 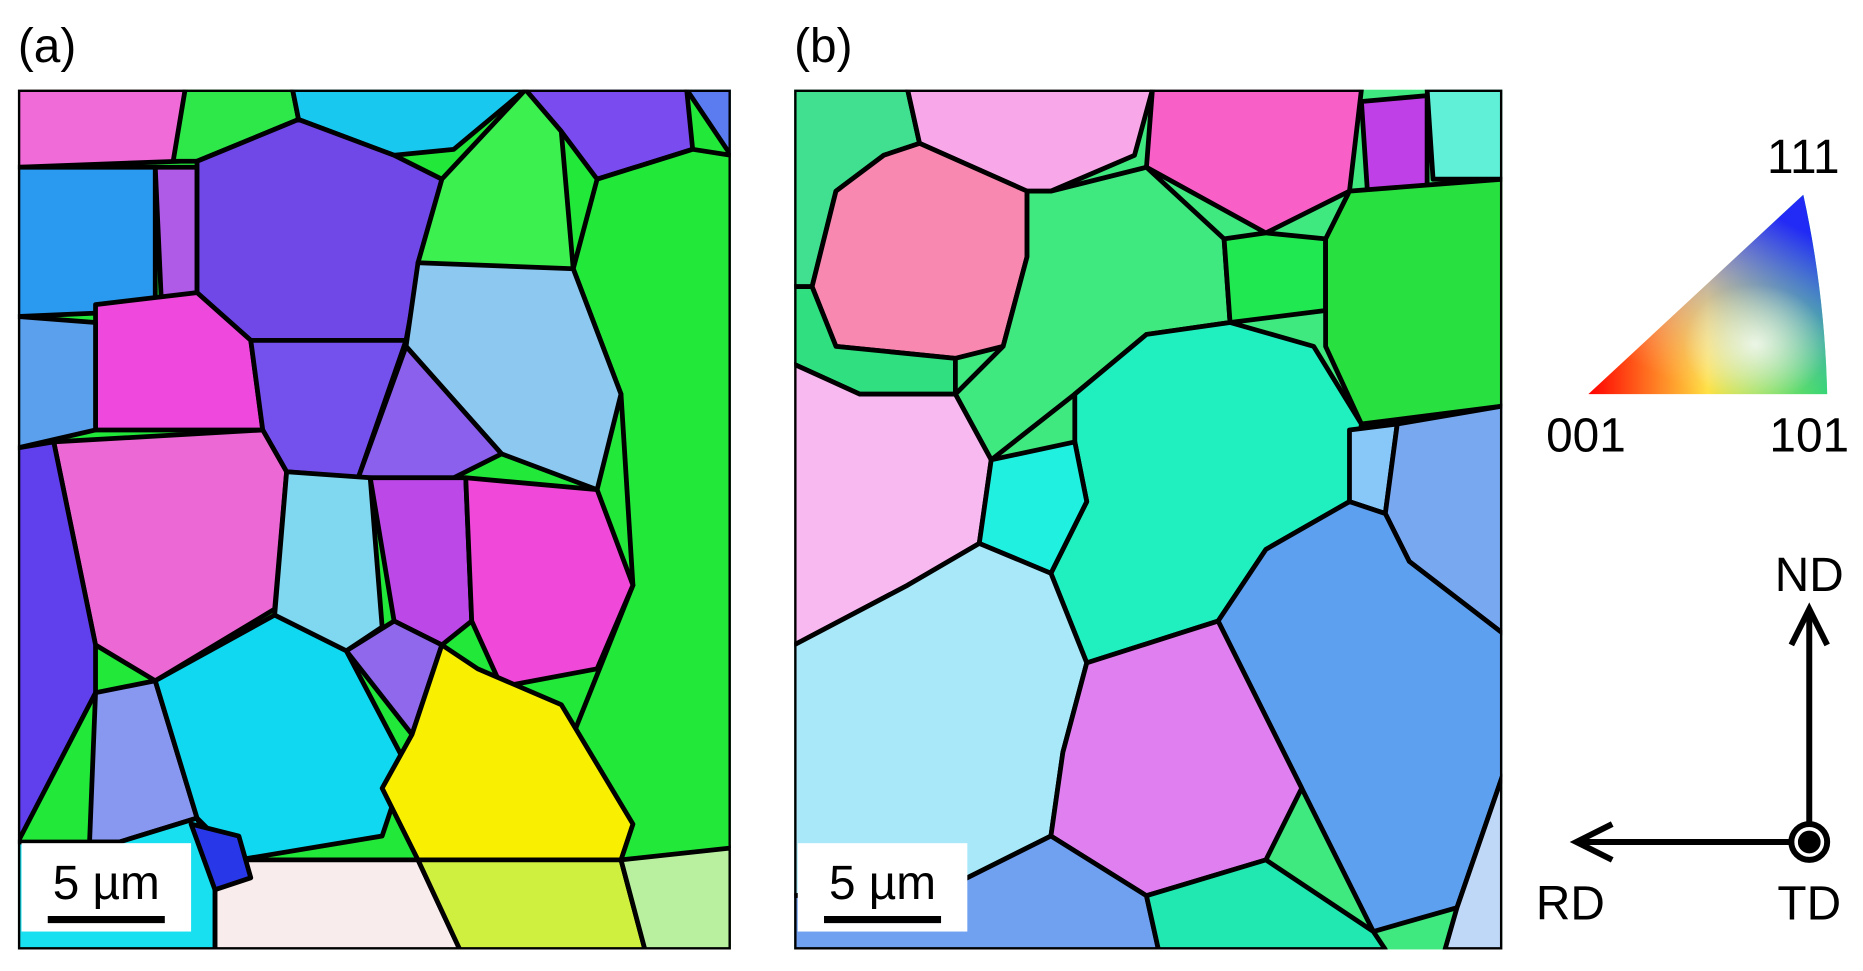 I want to click on axis-label: ND, so click(x=1809, y=575).